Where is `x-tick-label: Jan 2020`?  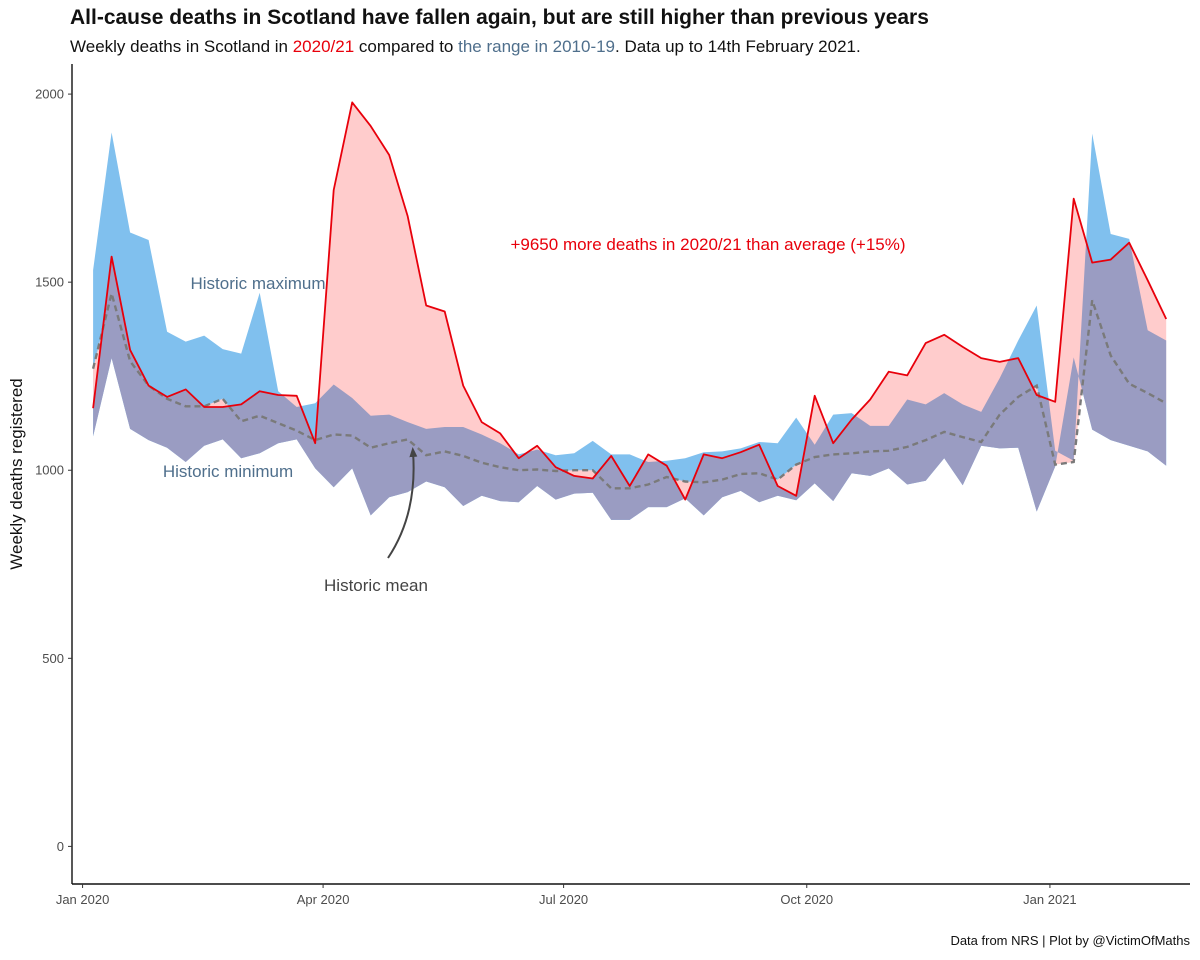 x-tick-label: Jan 2020 is located at coordinates (83, 899).